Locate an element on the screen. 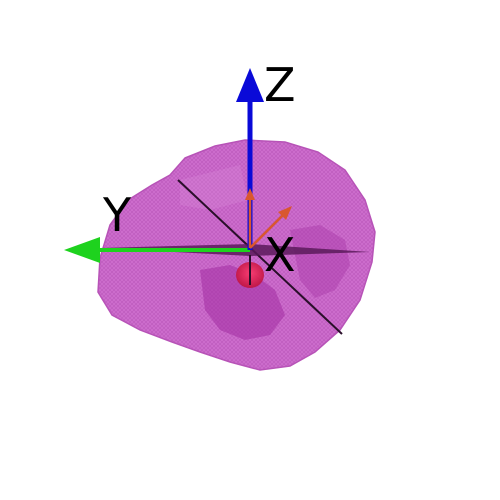 This screenshot has height=500, width=500. cut-line is located at coordinates (260, 257).